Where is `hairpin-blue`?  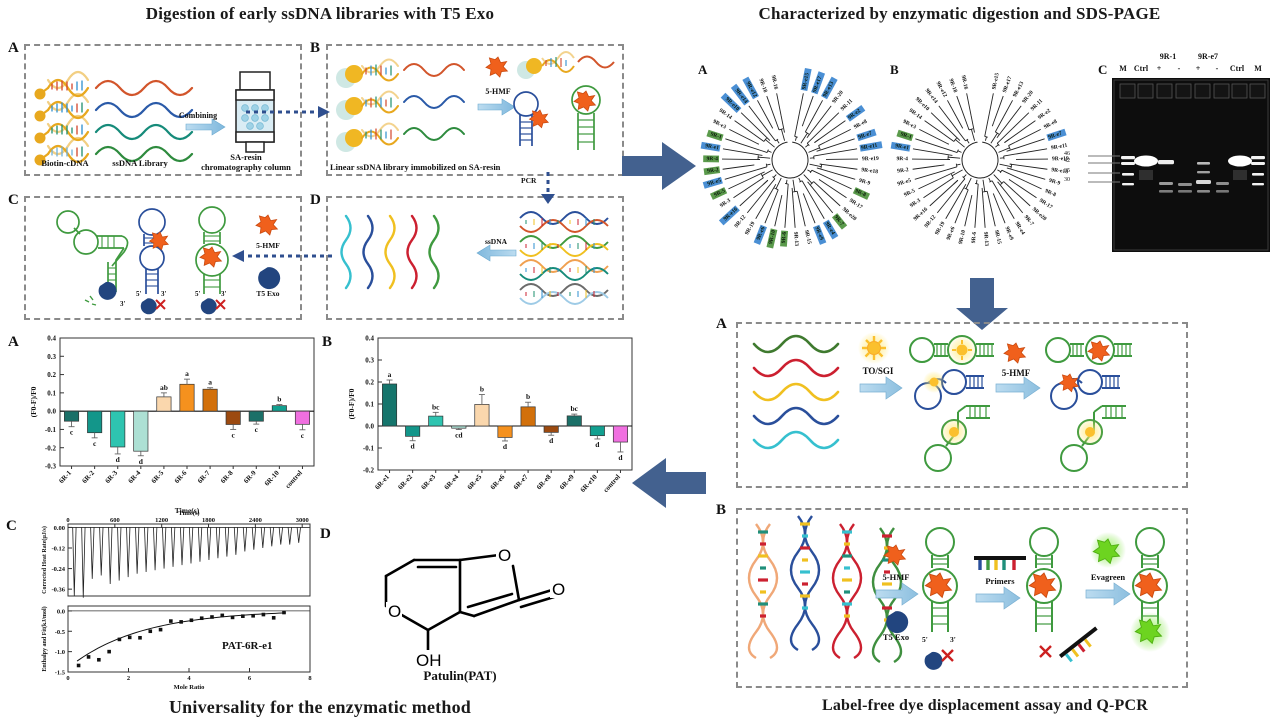 hairpin-blue is located at coordinates (526, 118).